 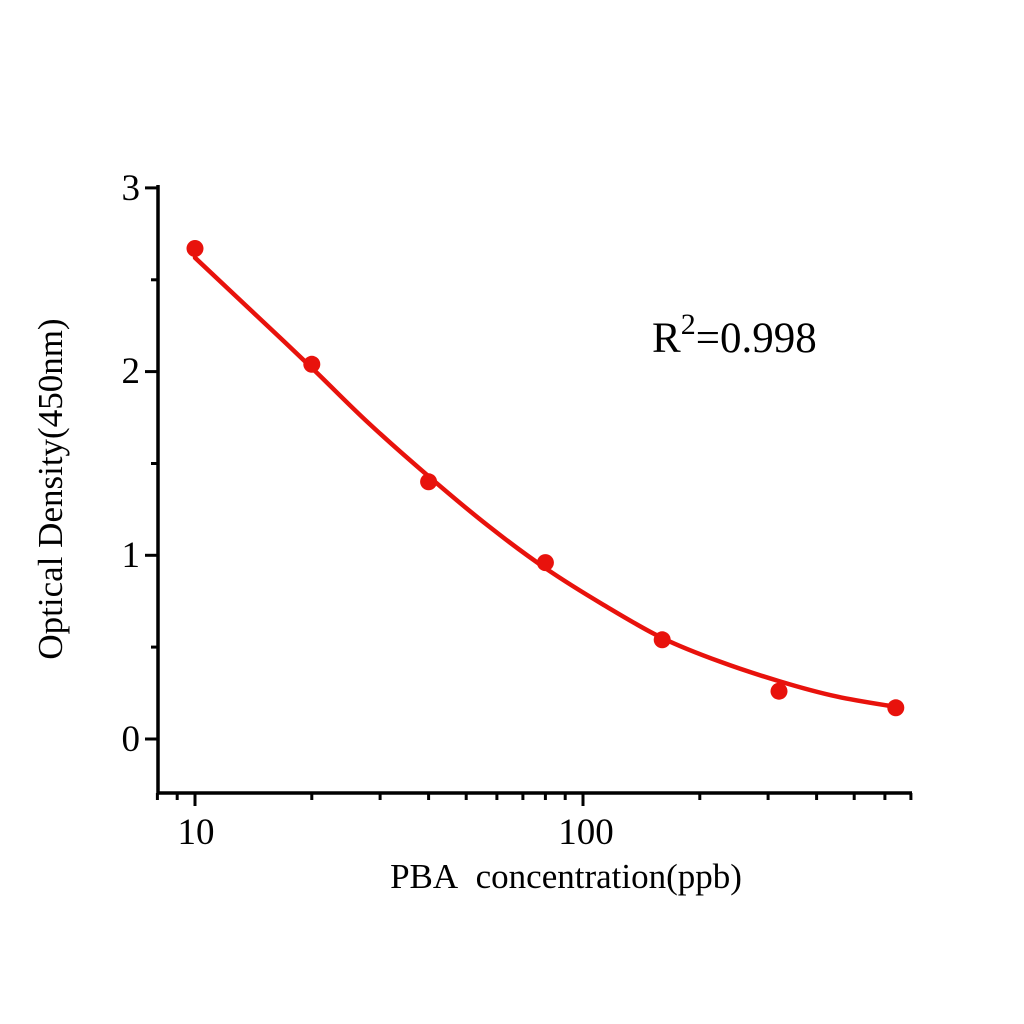 I want to click on y-tick-label-2: 2, so click(x=131, y=371).